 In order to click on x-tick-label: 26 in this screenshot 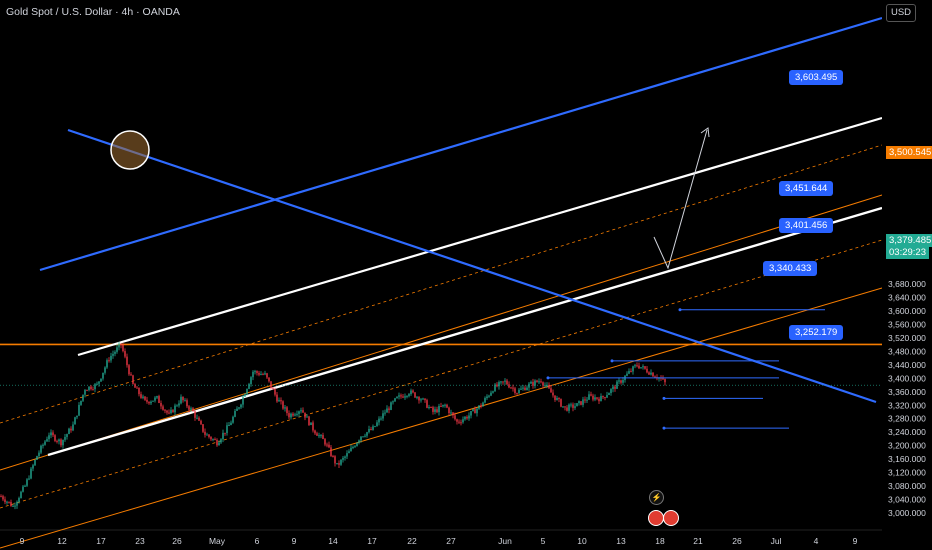, I will do `click(737, 541)`.